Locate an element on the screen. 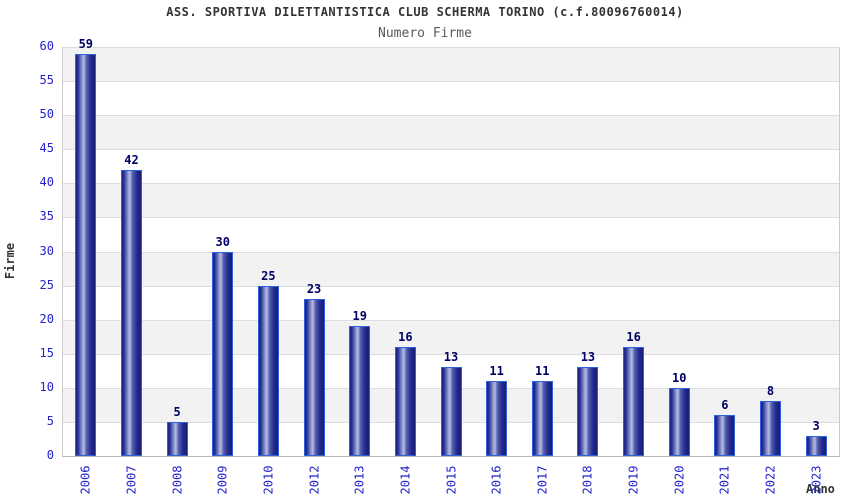 This screenshot has height=500, width=850. x-tick-label: 2015 is located at coordinates (451, 480).